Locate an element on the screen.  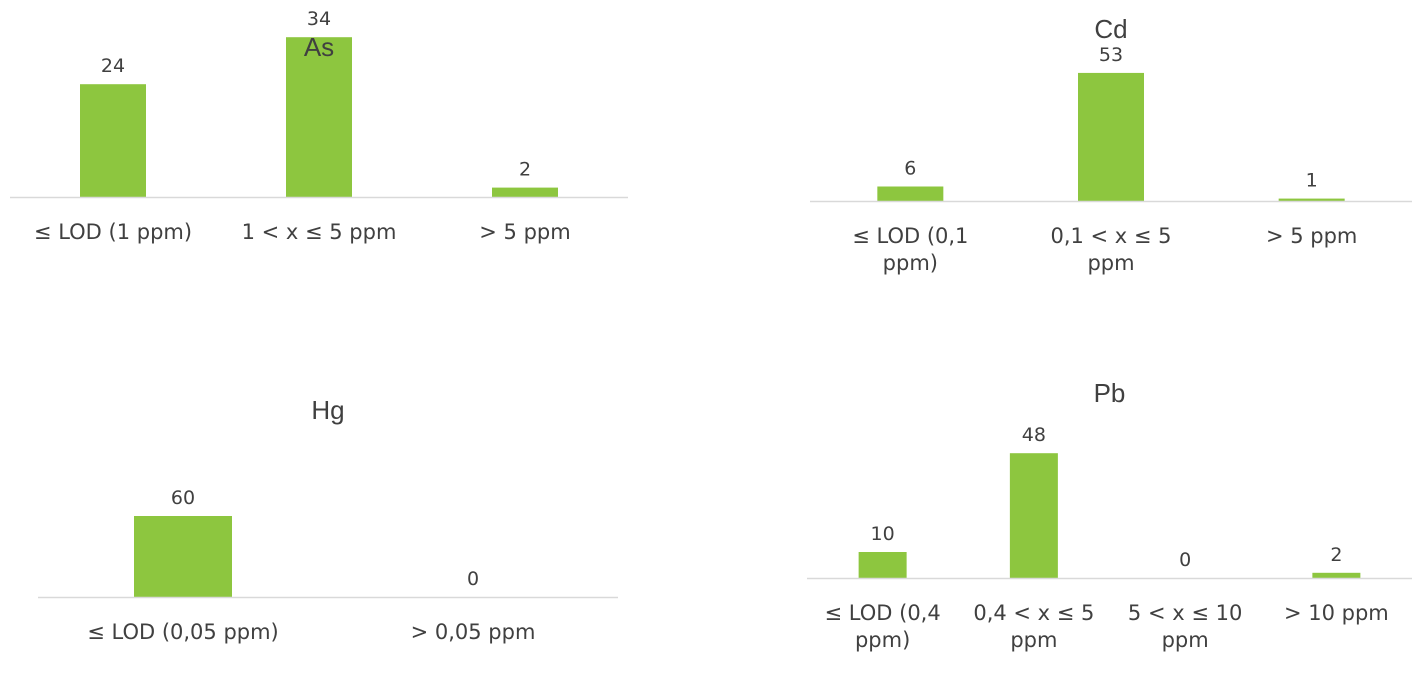
chart-plot: 60 0 is located at coordinates (328, 543).